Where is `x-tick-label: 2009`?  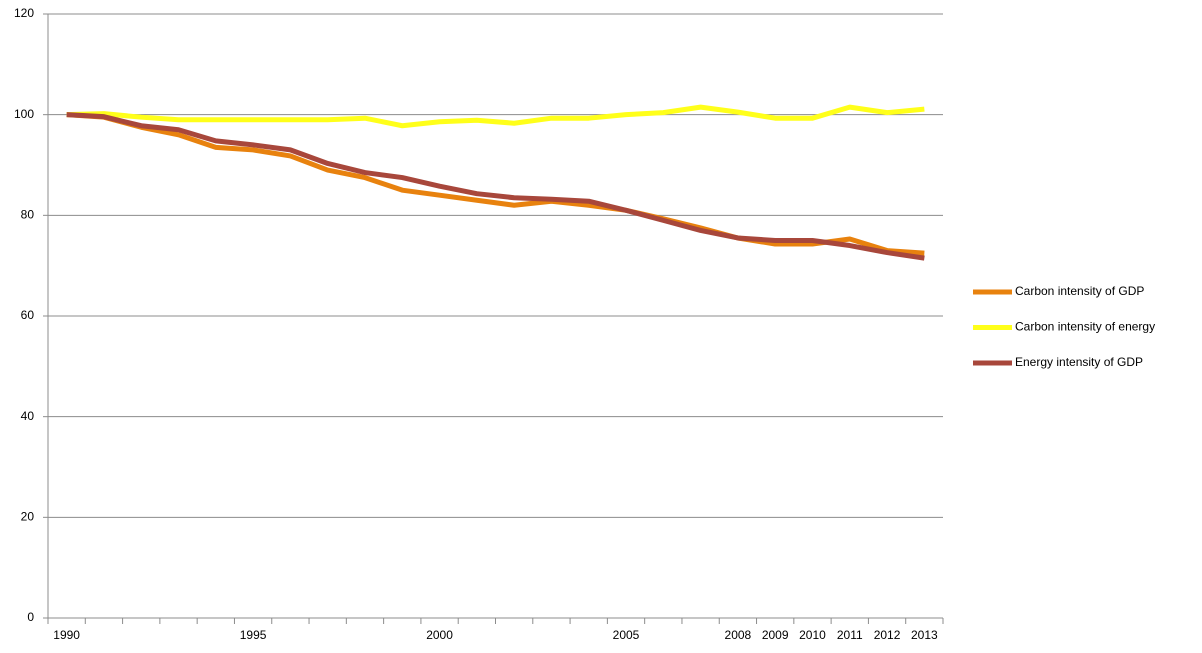
x-tick-label: 2009 is located at coordinates (775, 635).